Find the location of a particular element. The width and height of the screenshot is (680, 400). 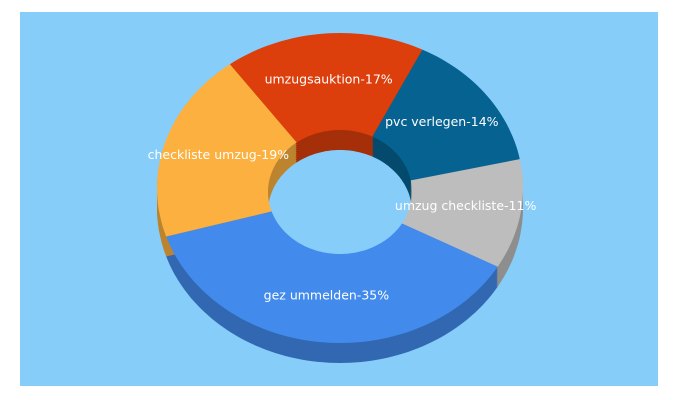

slice-label: umzugsauktion-17% is located at coordinates (329, 78).